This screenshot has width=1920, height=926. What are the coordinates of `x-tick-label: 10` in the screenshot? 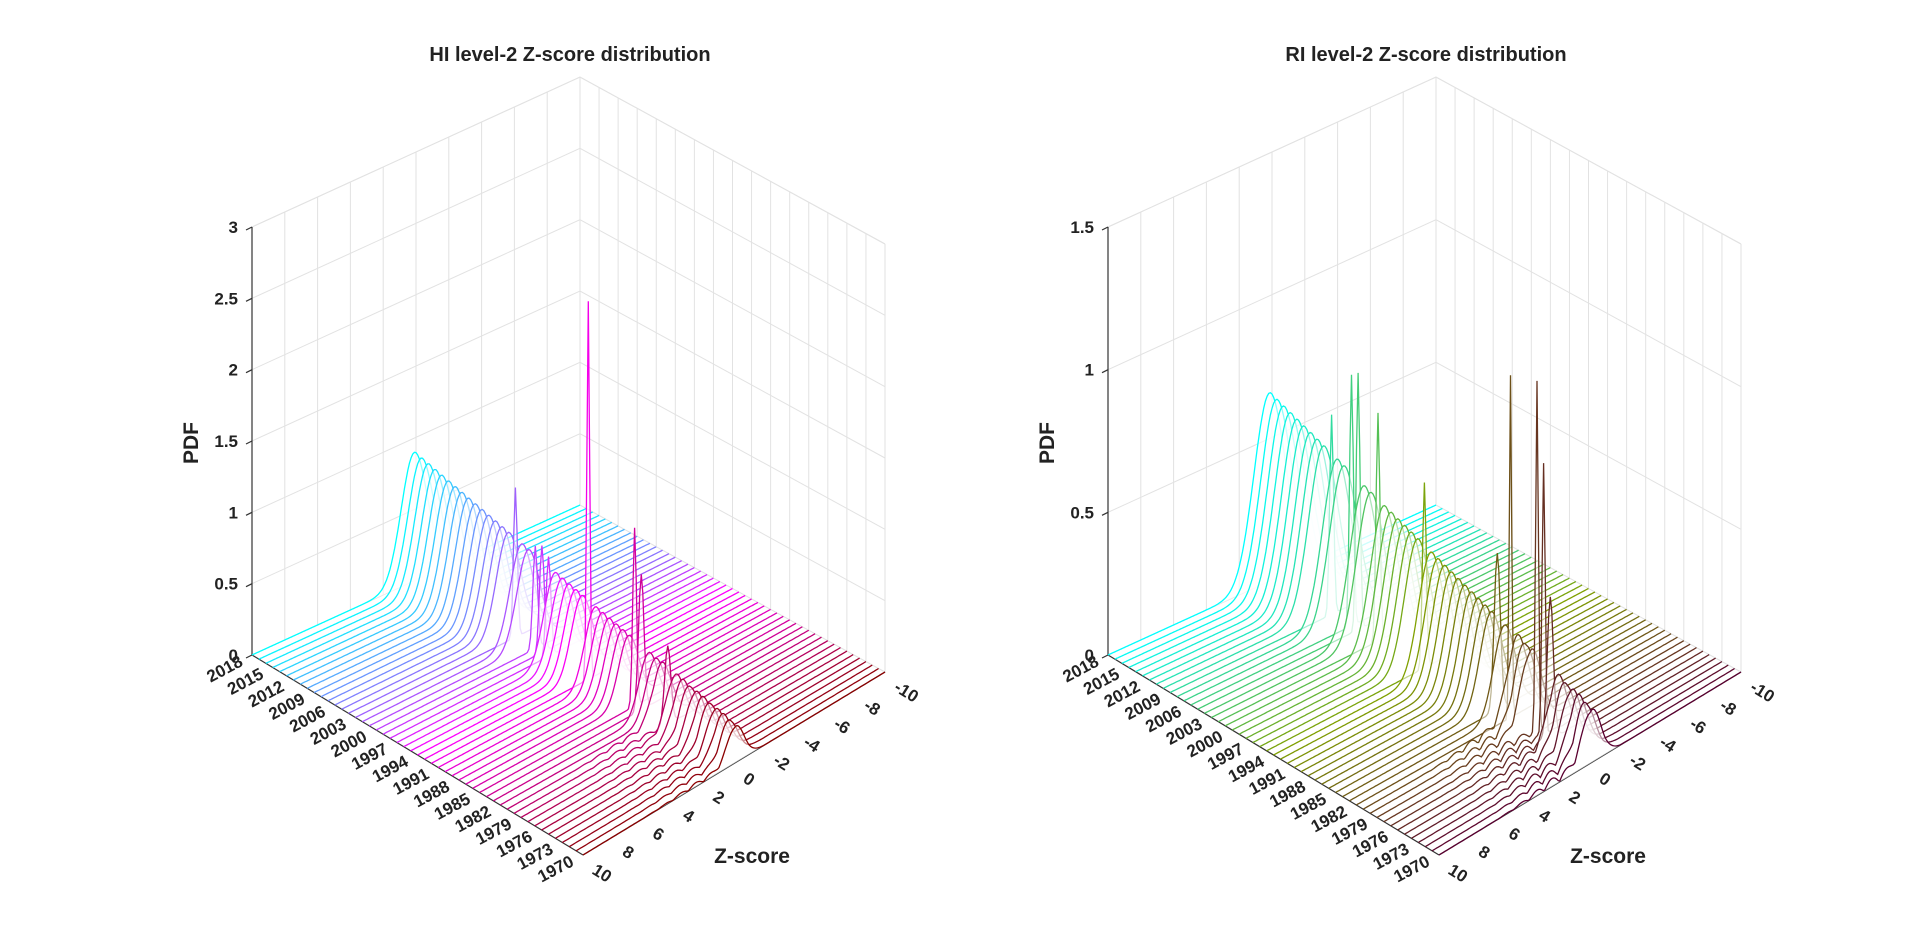 It's located at (602, 873).